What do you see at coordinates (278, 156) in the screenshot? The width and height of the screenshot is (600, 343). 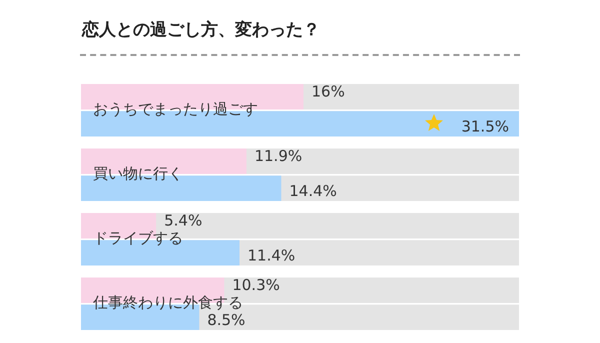 I see `data-label: 11.9%` at bounding box center [278, 156].